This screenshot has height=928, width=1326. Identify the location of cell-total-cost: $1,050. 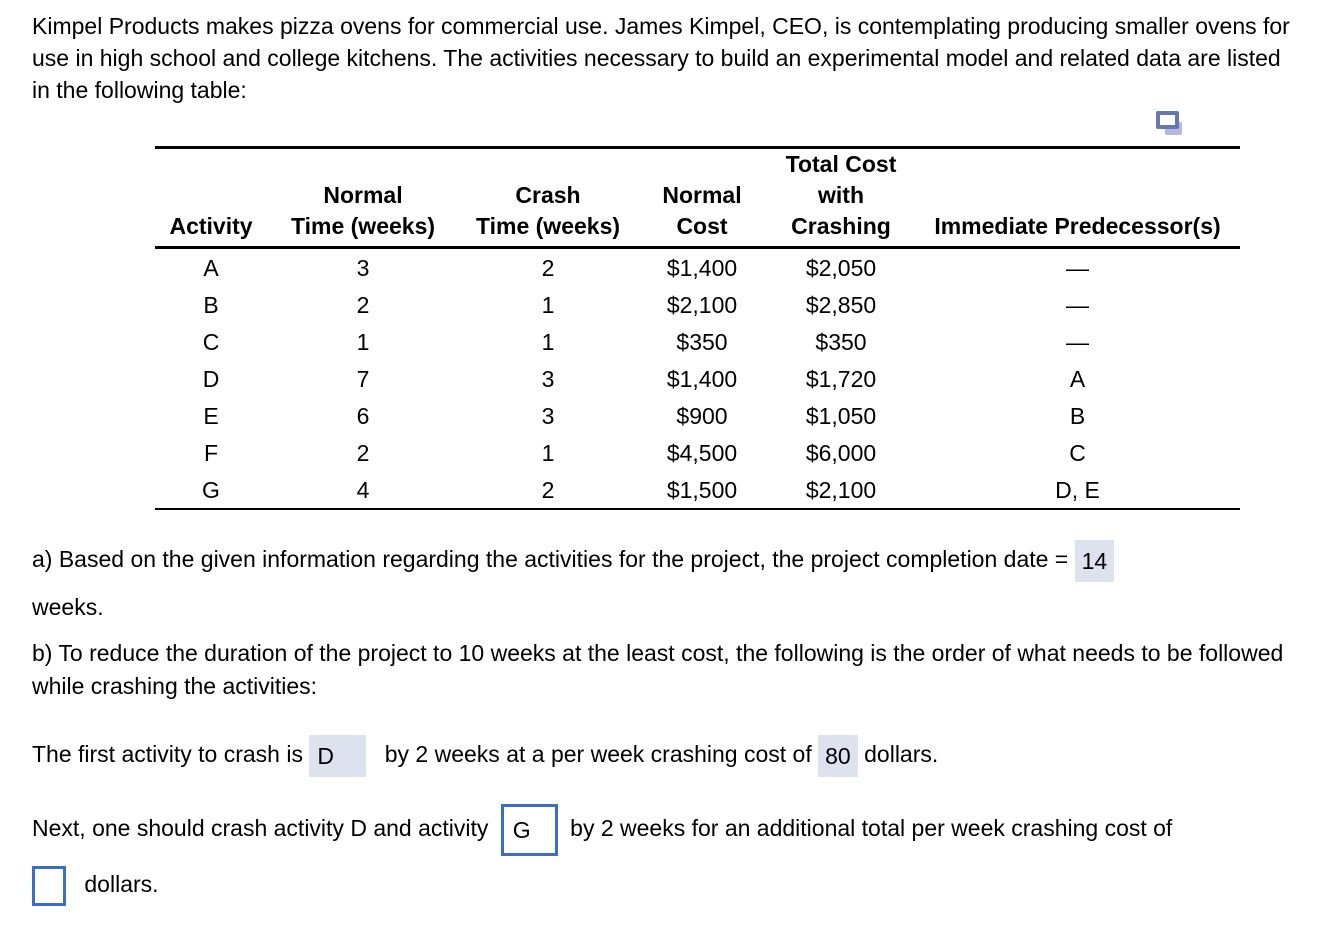
(841, 415).